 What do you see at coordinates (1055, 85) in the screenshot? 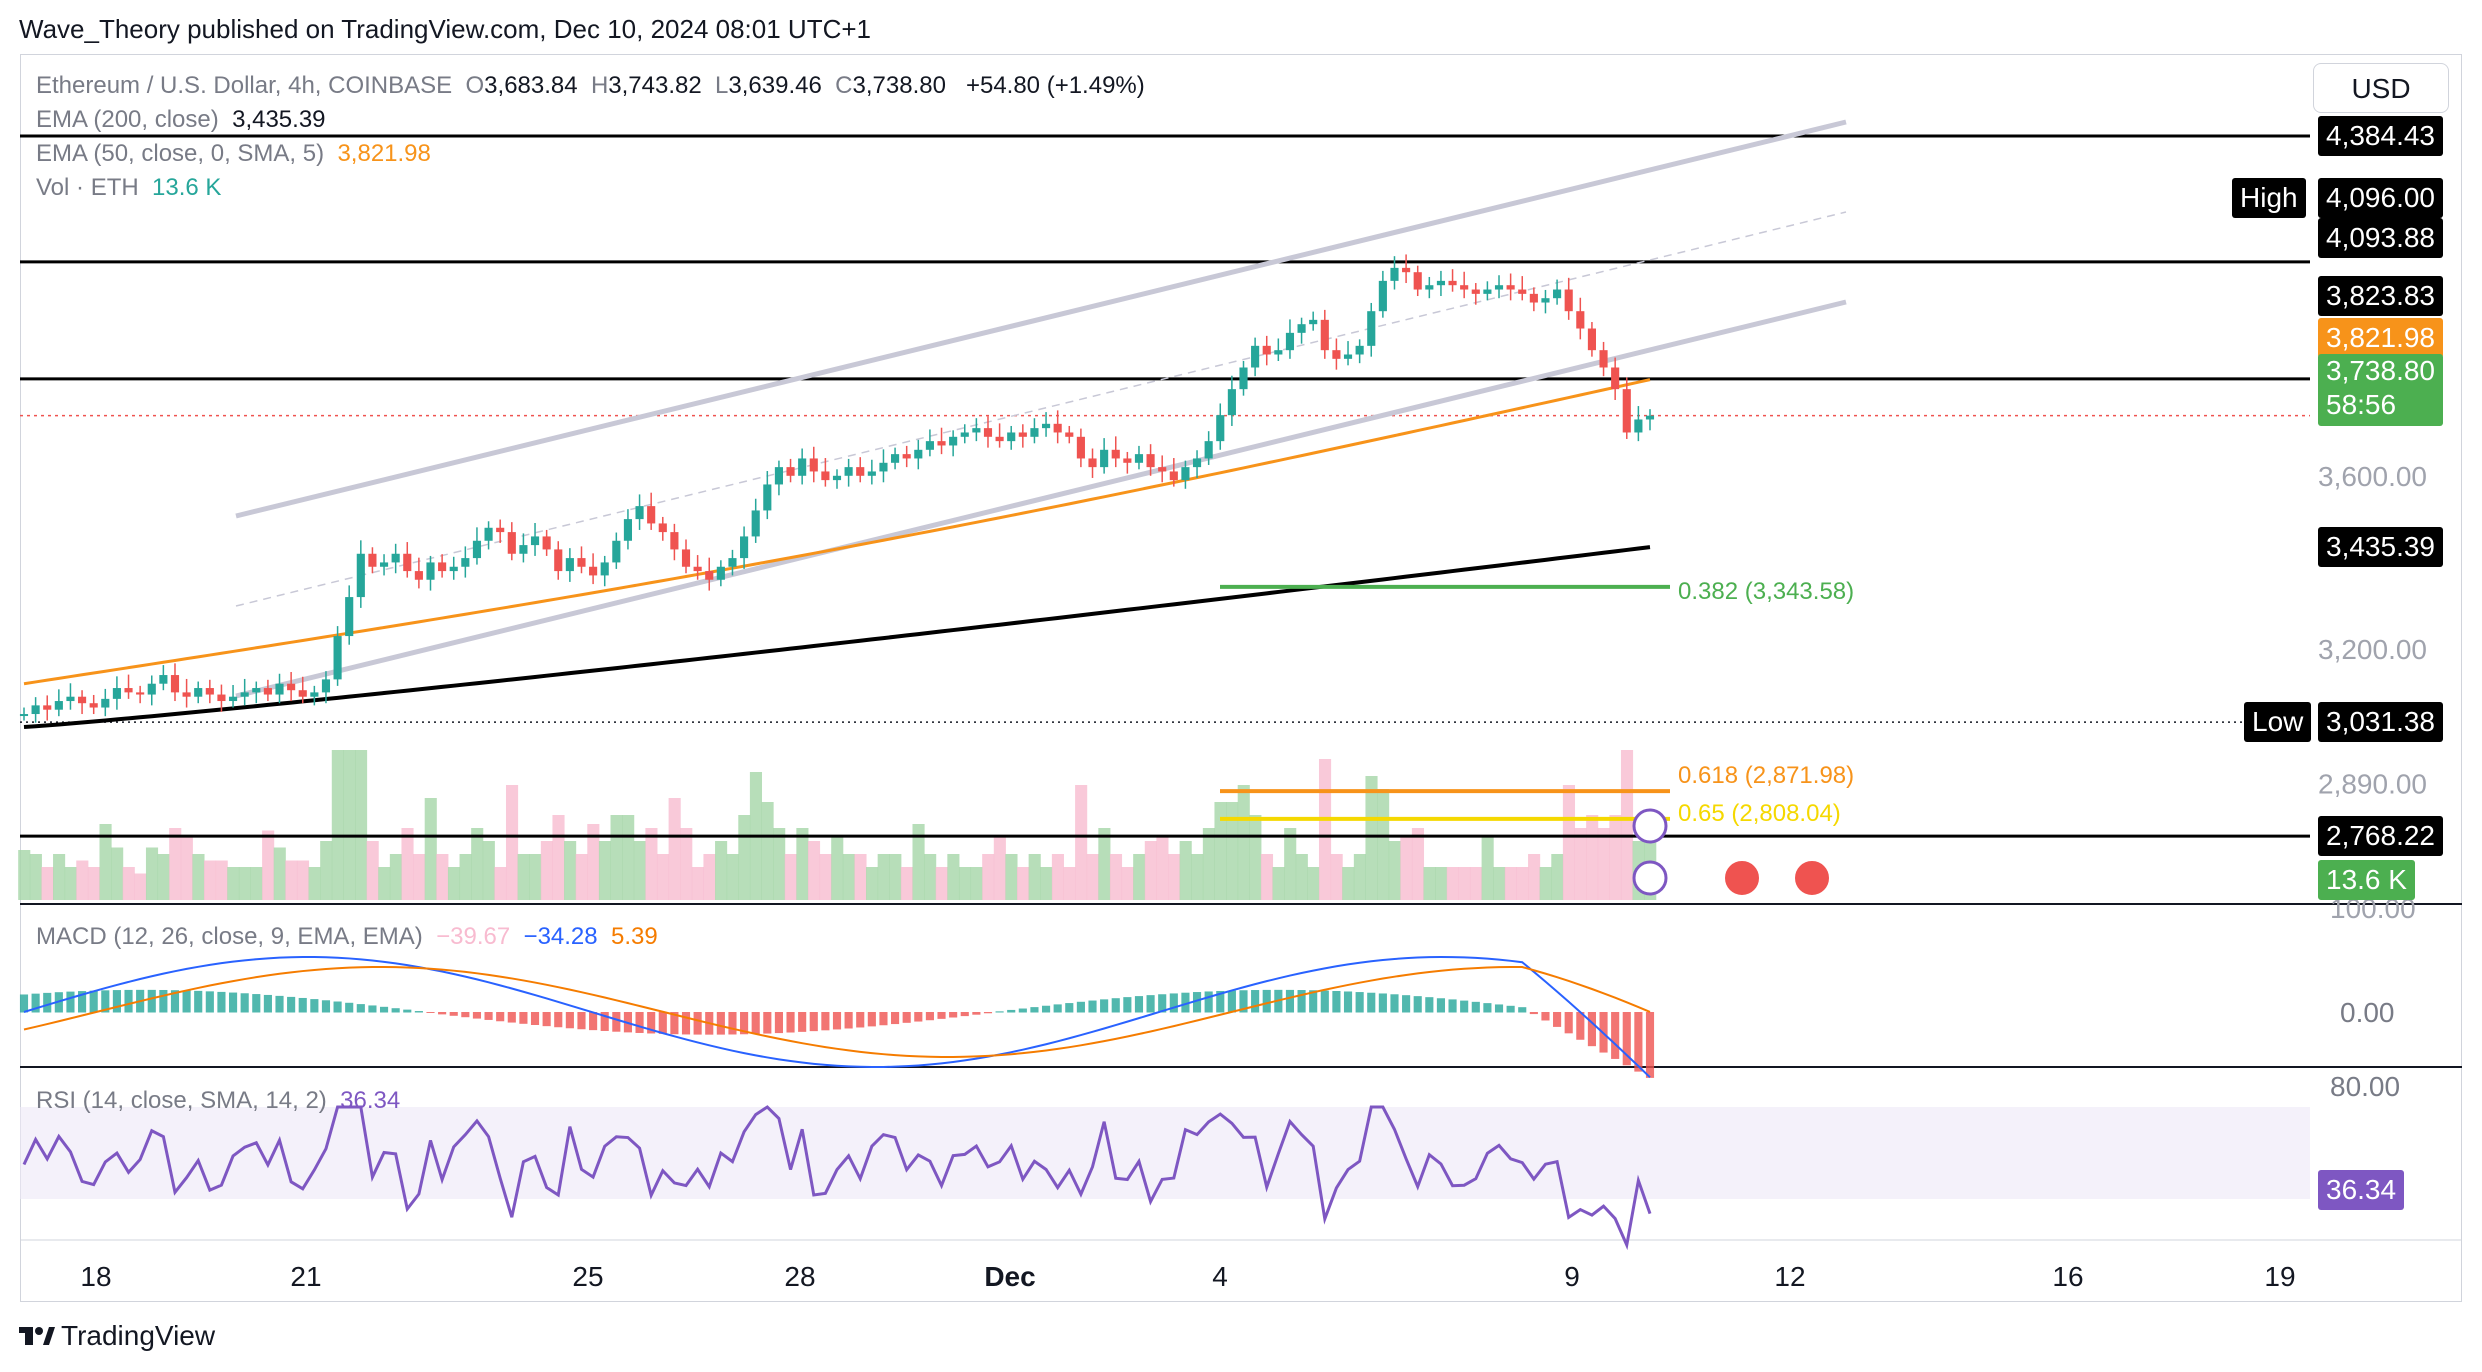
I see `legend-change: +54.80 (+1.49%)` at bounding box center [1055, 85].